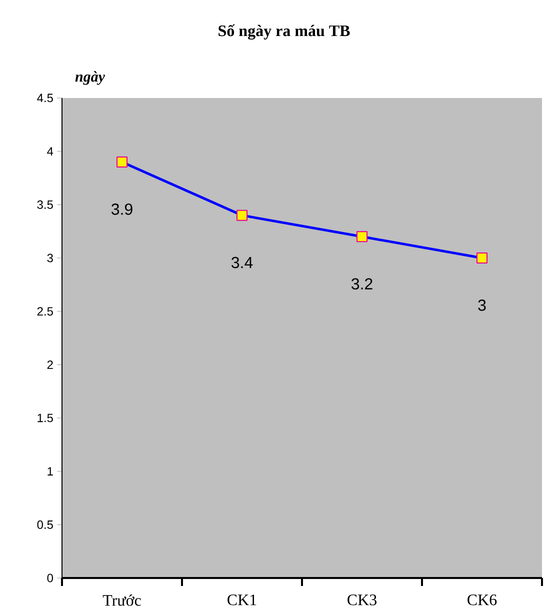  What do you see at coordinates (50, 471) in the screenshot?
I see `y-tick-label: 1` at bounding box center [50, 471].